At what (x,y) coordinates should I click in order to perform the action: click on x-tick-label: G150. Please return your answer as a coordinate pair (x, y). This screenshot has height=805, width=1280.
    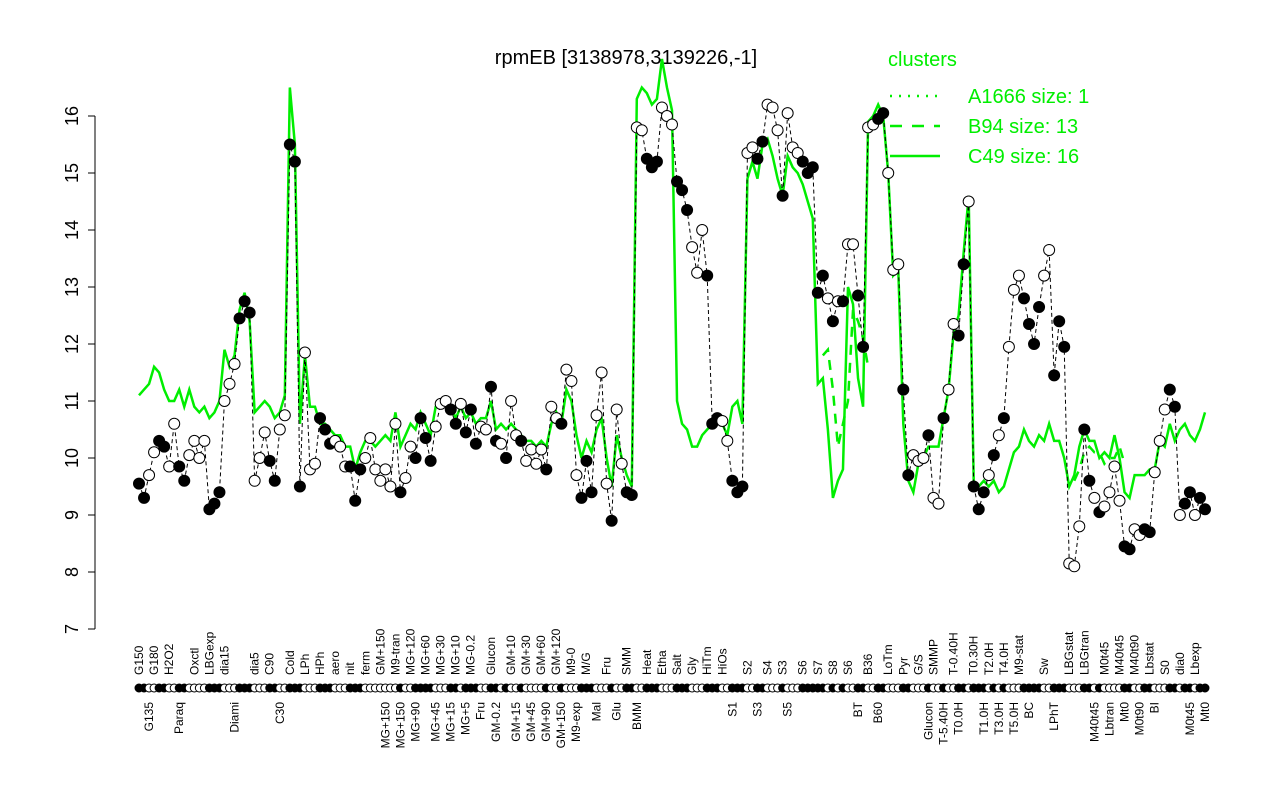
    Looking at the image, I should click on (139, 660).